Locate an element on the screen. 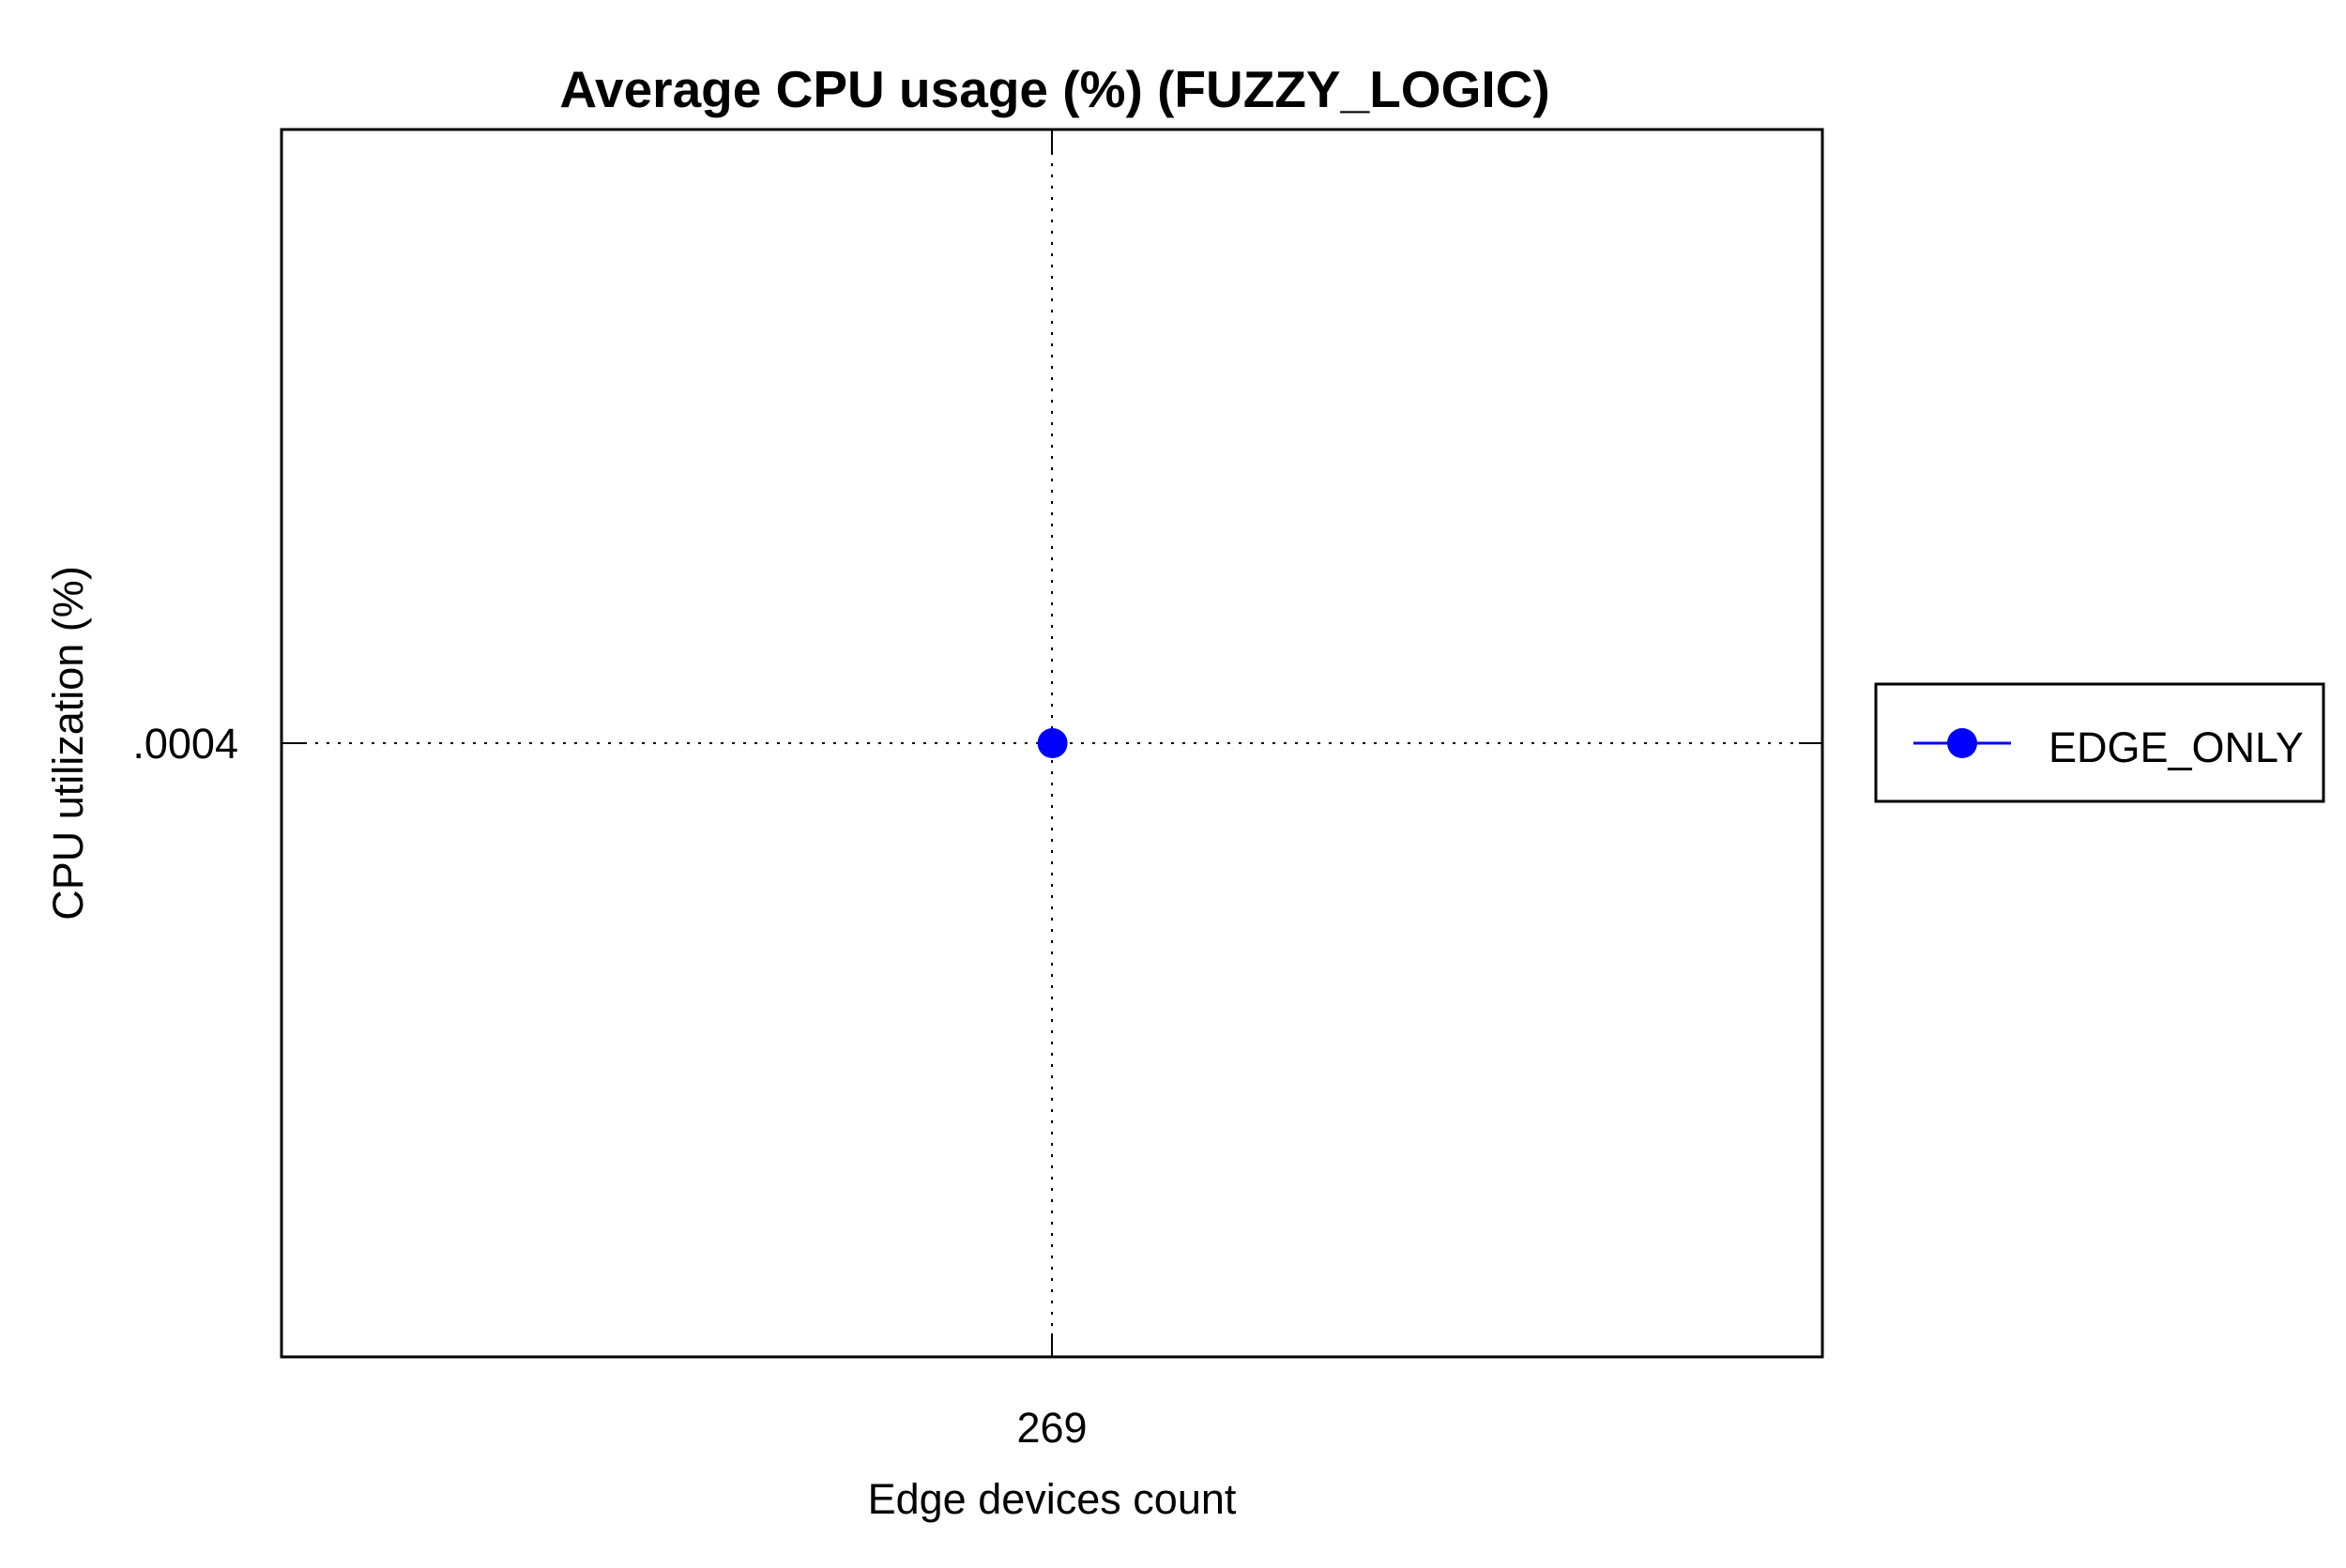 The width and height of the screenshot is (2346, 1568). data-point is located at coordinates (1052, 743).